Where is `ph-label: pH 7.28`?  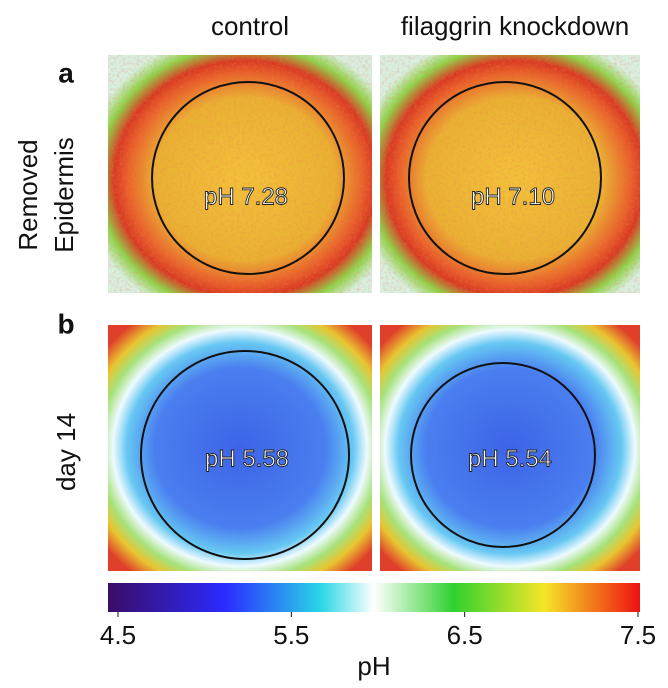
ph-label: pH 7.28 is located at coordinates (246, 196).